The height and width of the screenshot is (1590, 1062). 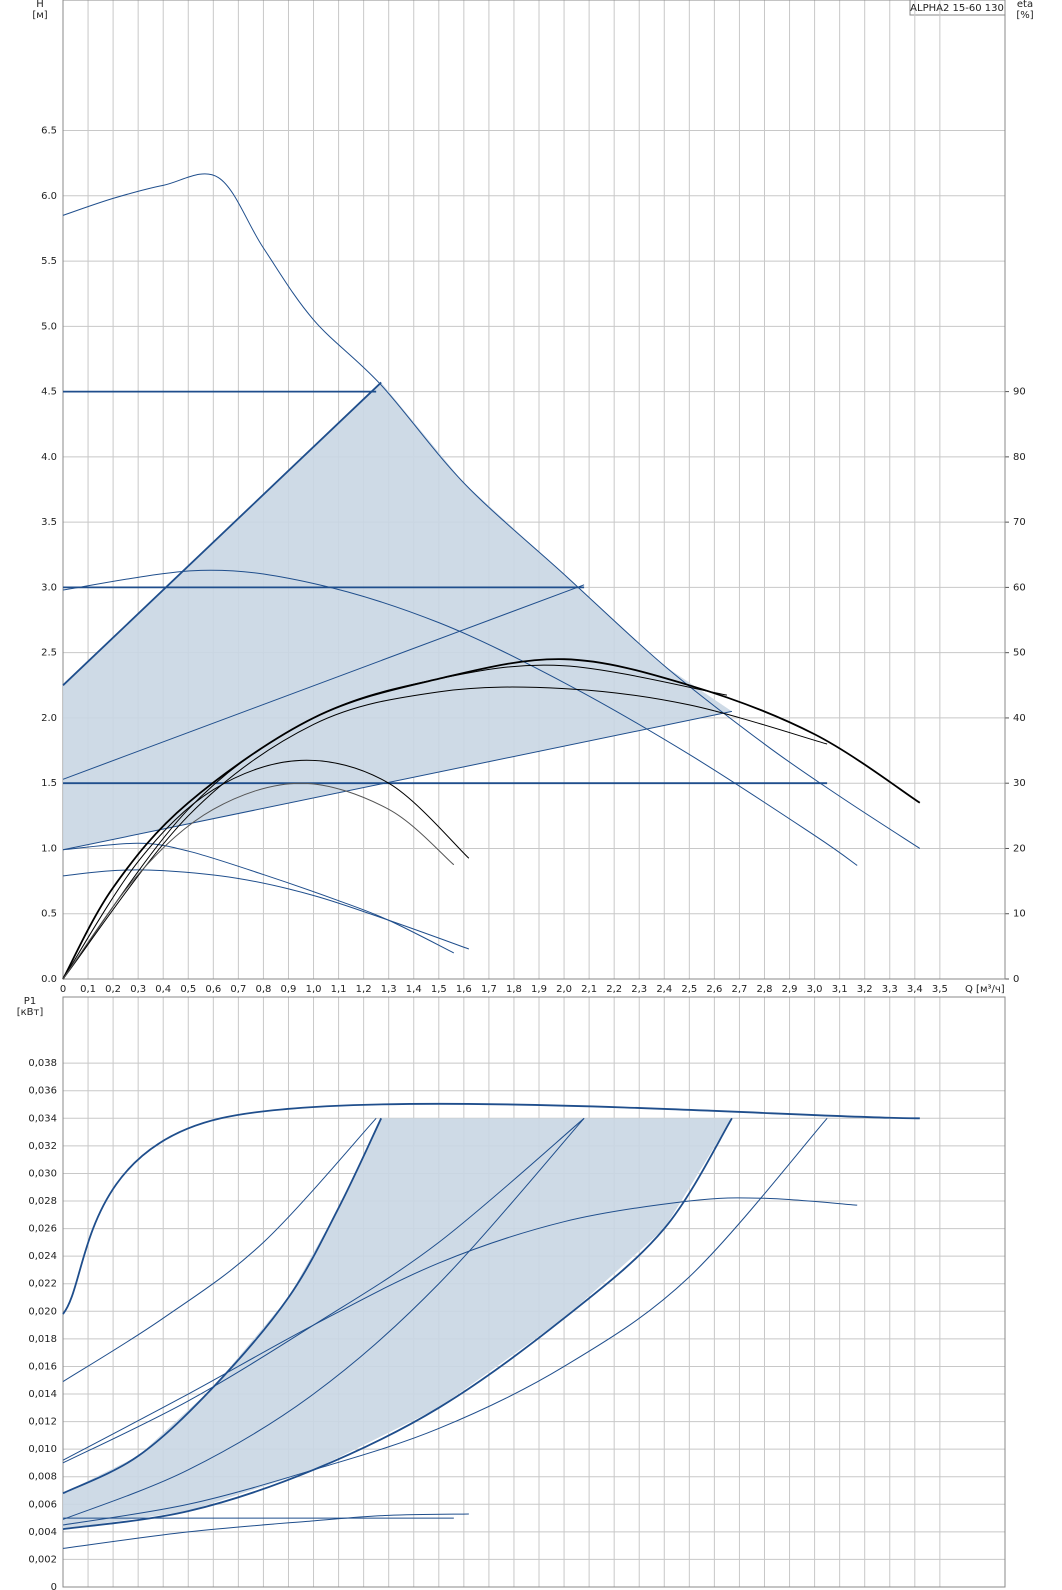 What do you see at coordinates (113, 989) in the screenshot?
I see `x-tick-label: 0,2` at bounding box center [113, 989].